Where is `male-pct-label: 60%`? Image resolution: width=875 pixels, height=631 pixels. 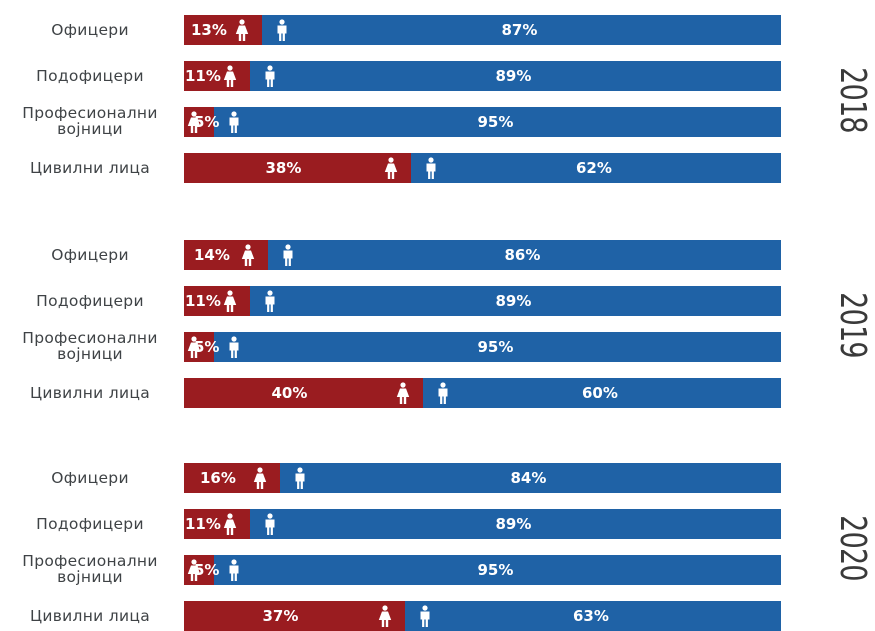
male-pct-label: 60% is located at coordinates (600, 393).